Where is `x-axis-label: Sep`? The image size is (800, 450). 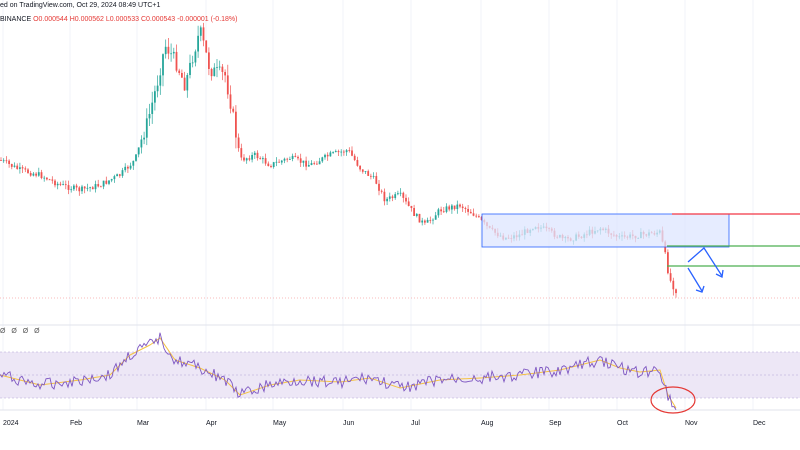 x-axis-label: Sep is located at coordinates (555, 423).